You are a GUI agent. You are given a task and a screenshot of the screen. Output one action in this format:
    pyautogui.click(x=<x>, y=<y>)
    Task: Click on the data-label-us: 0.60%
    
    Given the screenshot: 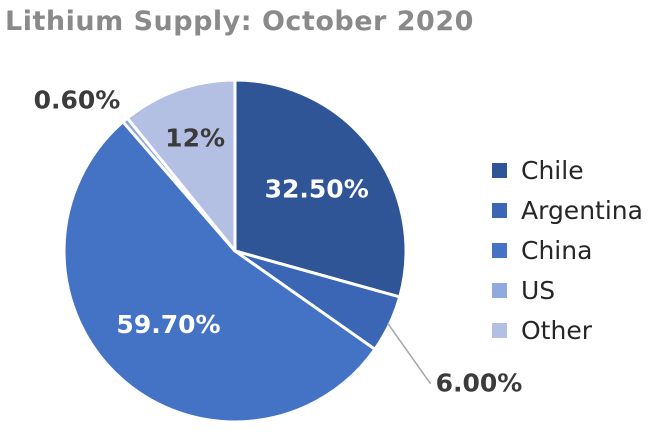 What is the action you would take?
    pyautogui.click(x=77, y=100)
    